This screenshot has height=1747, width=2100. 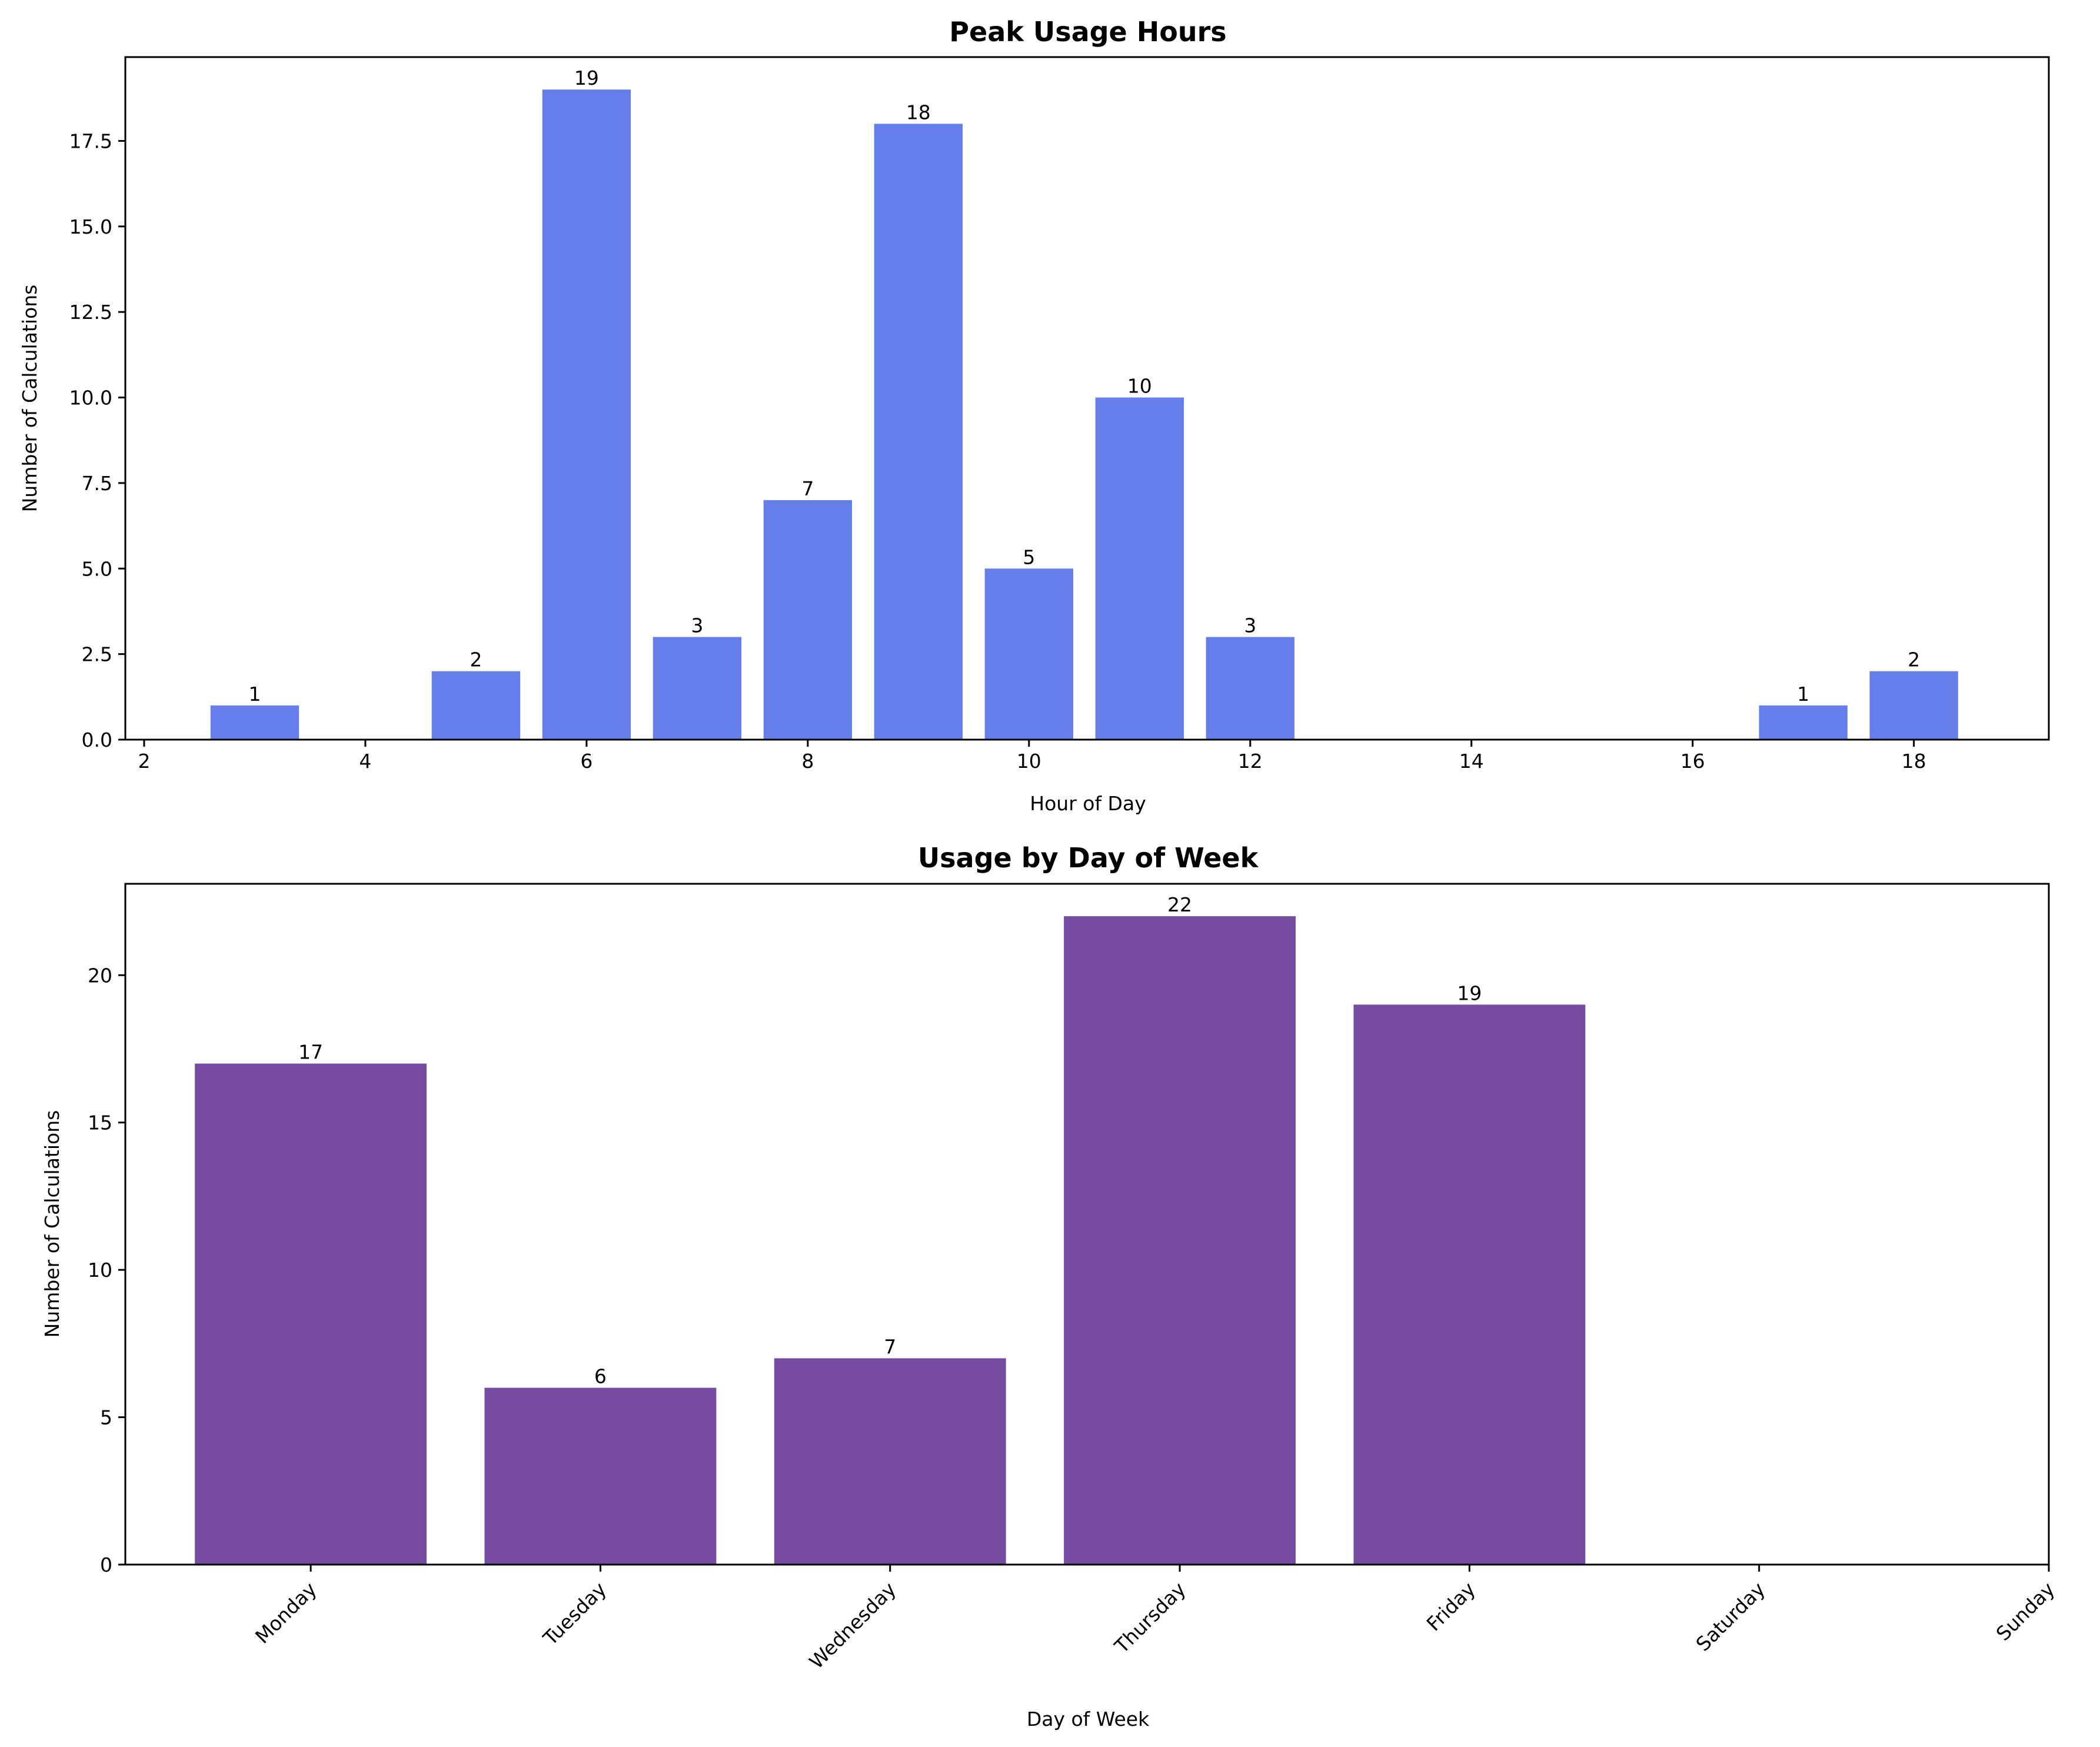 I want to click on chart2-y-tick-label: 20, so click(x=100, y=975).